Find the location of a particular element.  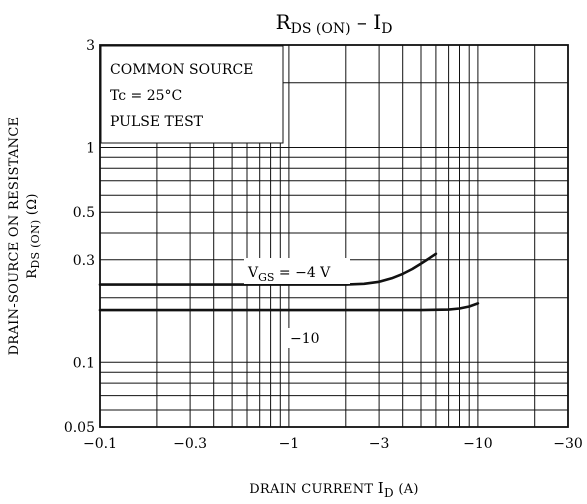

condition-pulse-test: PULSE TEST is located at coordinates (157, 122).